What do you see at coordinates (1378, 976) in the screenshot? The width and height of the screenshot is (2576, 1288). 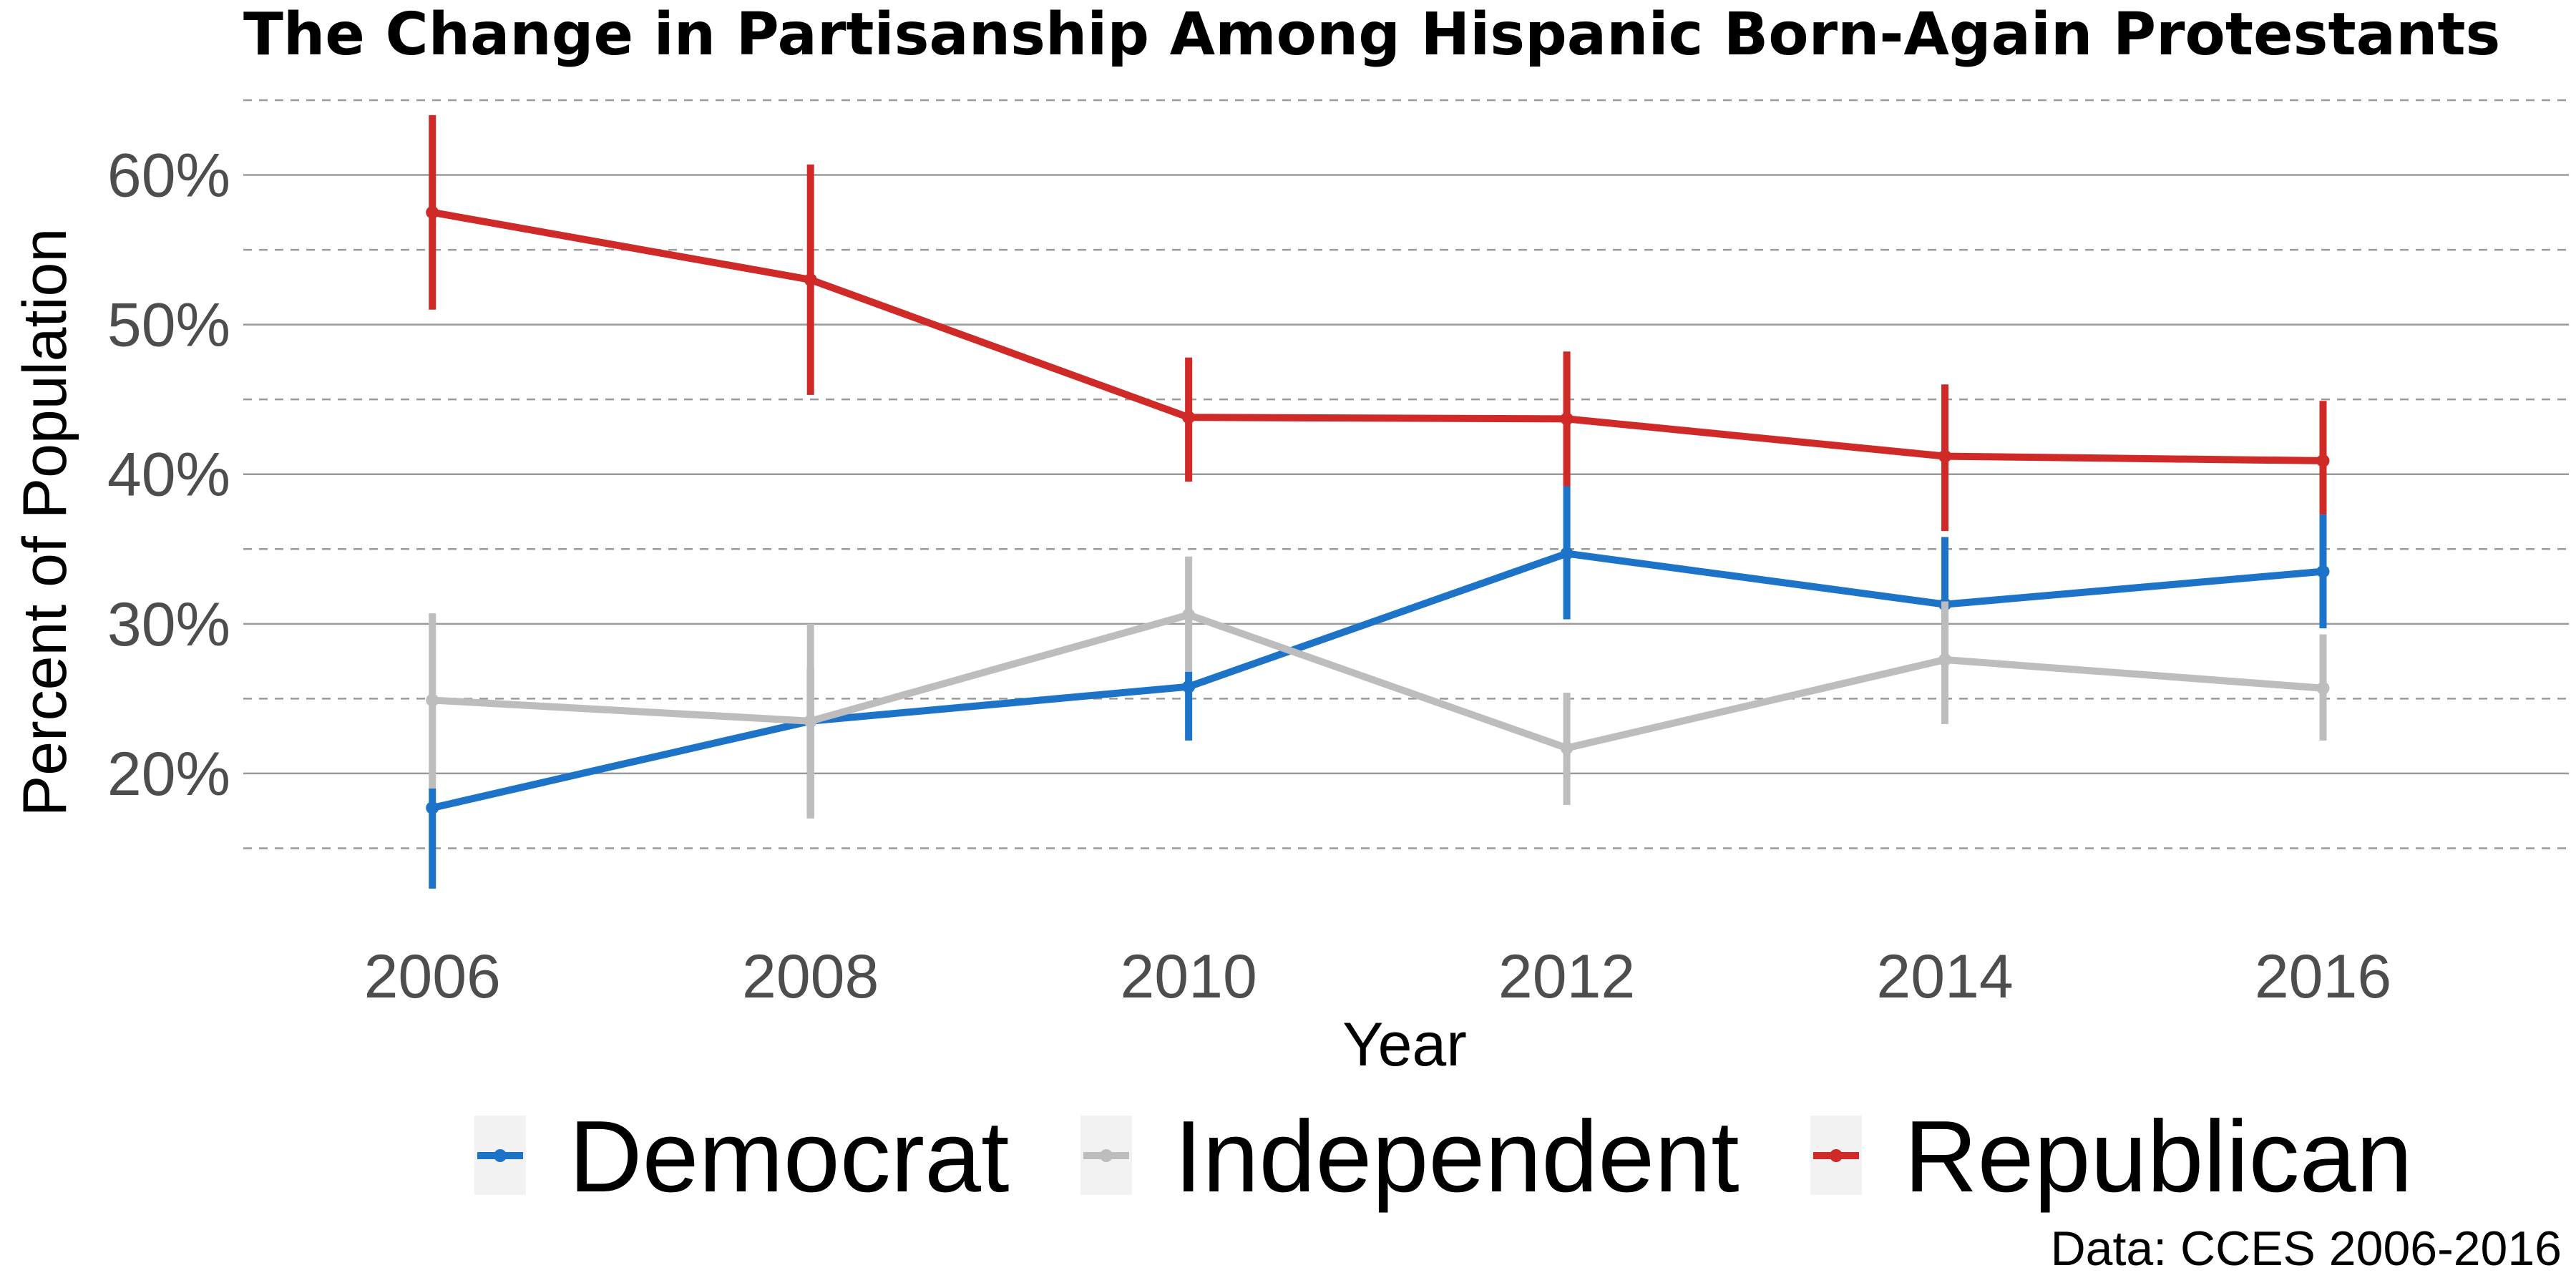 I see `x-axis-ticks: 2006 2008 2010 2012 2014 2016` at bounding box center [1378, 976].